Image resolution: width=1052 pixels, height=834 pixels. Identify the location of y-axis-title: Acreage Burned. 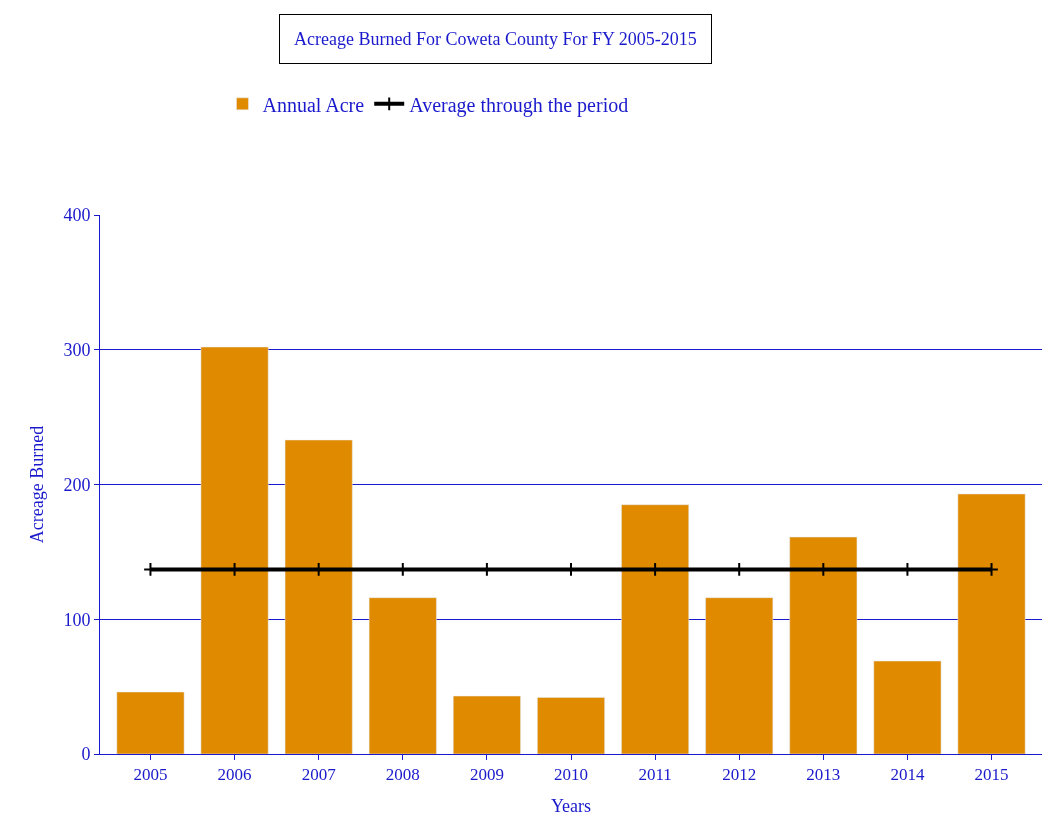
(36, 484).